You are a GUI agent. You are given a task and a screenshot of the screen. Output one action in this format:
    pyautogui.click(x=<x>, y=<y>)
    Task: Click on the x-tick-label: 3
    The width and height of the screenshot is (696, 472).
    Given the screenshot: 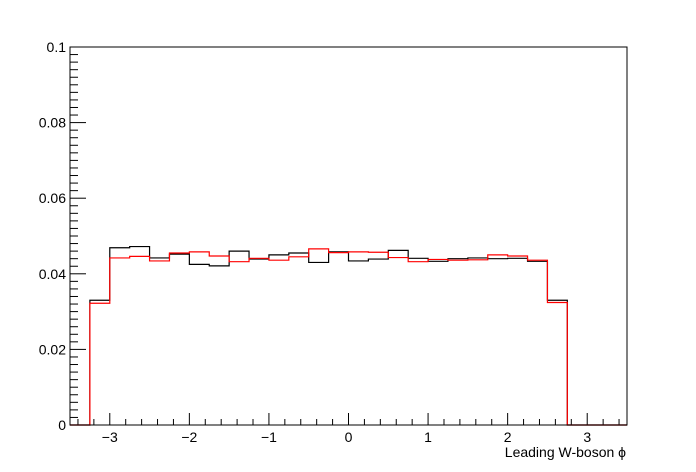 What is the action you would take?
    pyautogui.click(x=587, y=437)
    